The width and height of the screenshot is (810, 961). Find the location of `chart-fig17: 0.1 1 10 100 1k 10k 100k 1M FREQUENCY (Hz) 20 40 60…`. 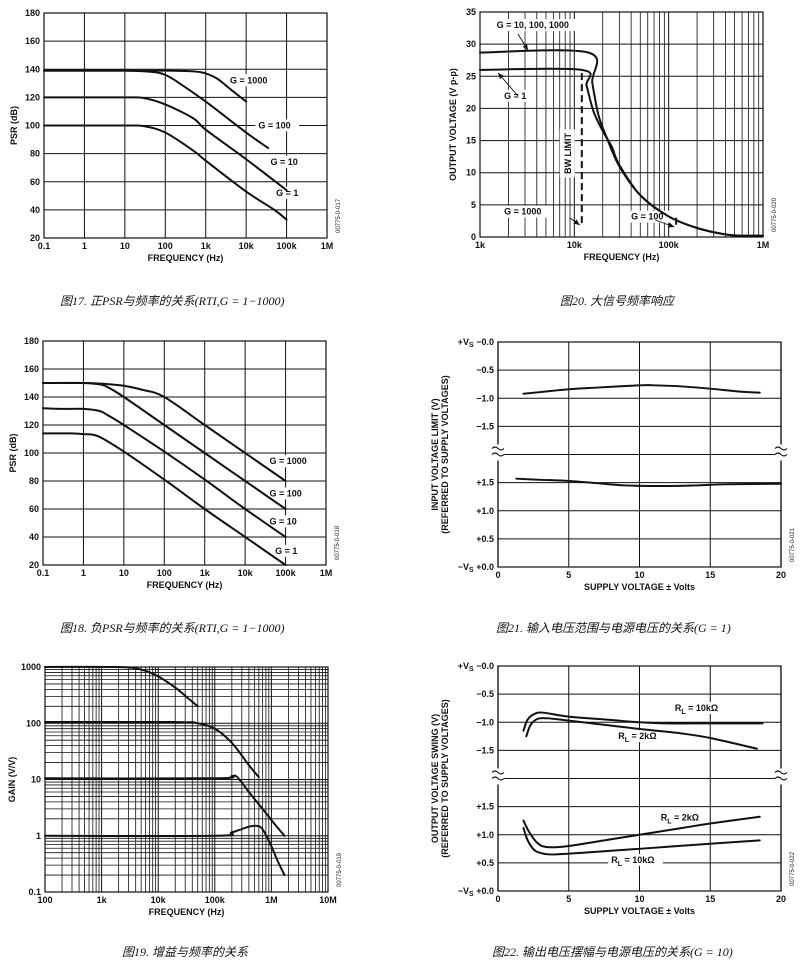

chart-fig17: 0.1 1 10 100 1k 10k 100k 1M FREQUENCY (Hz) 20 40 60… is located at coordinates (175, 135).